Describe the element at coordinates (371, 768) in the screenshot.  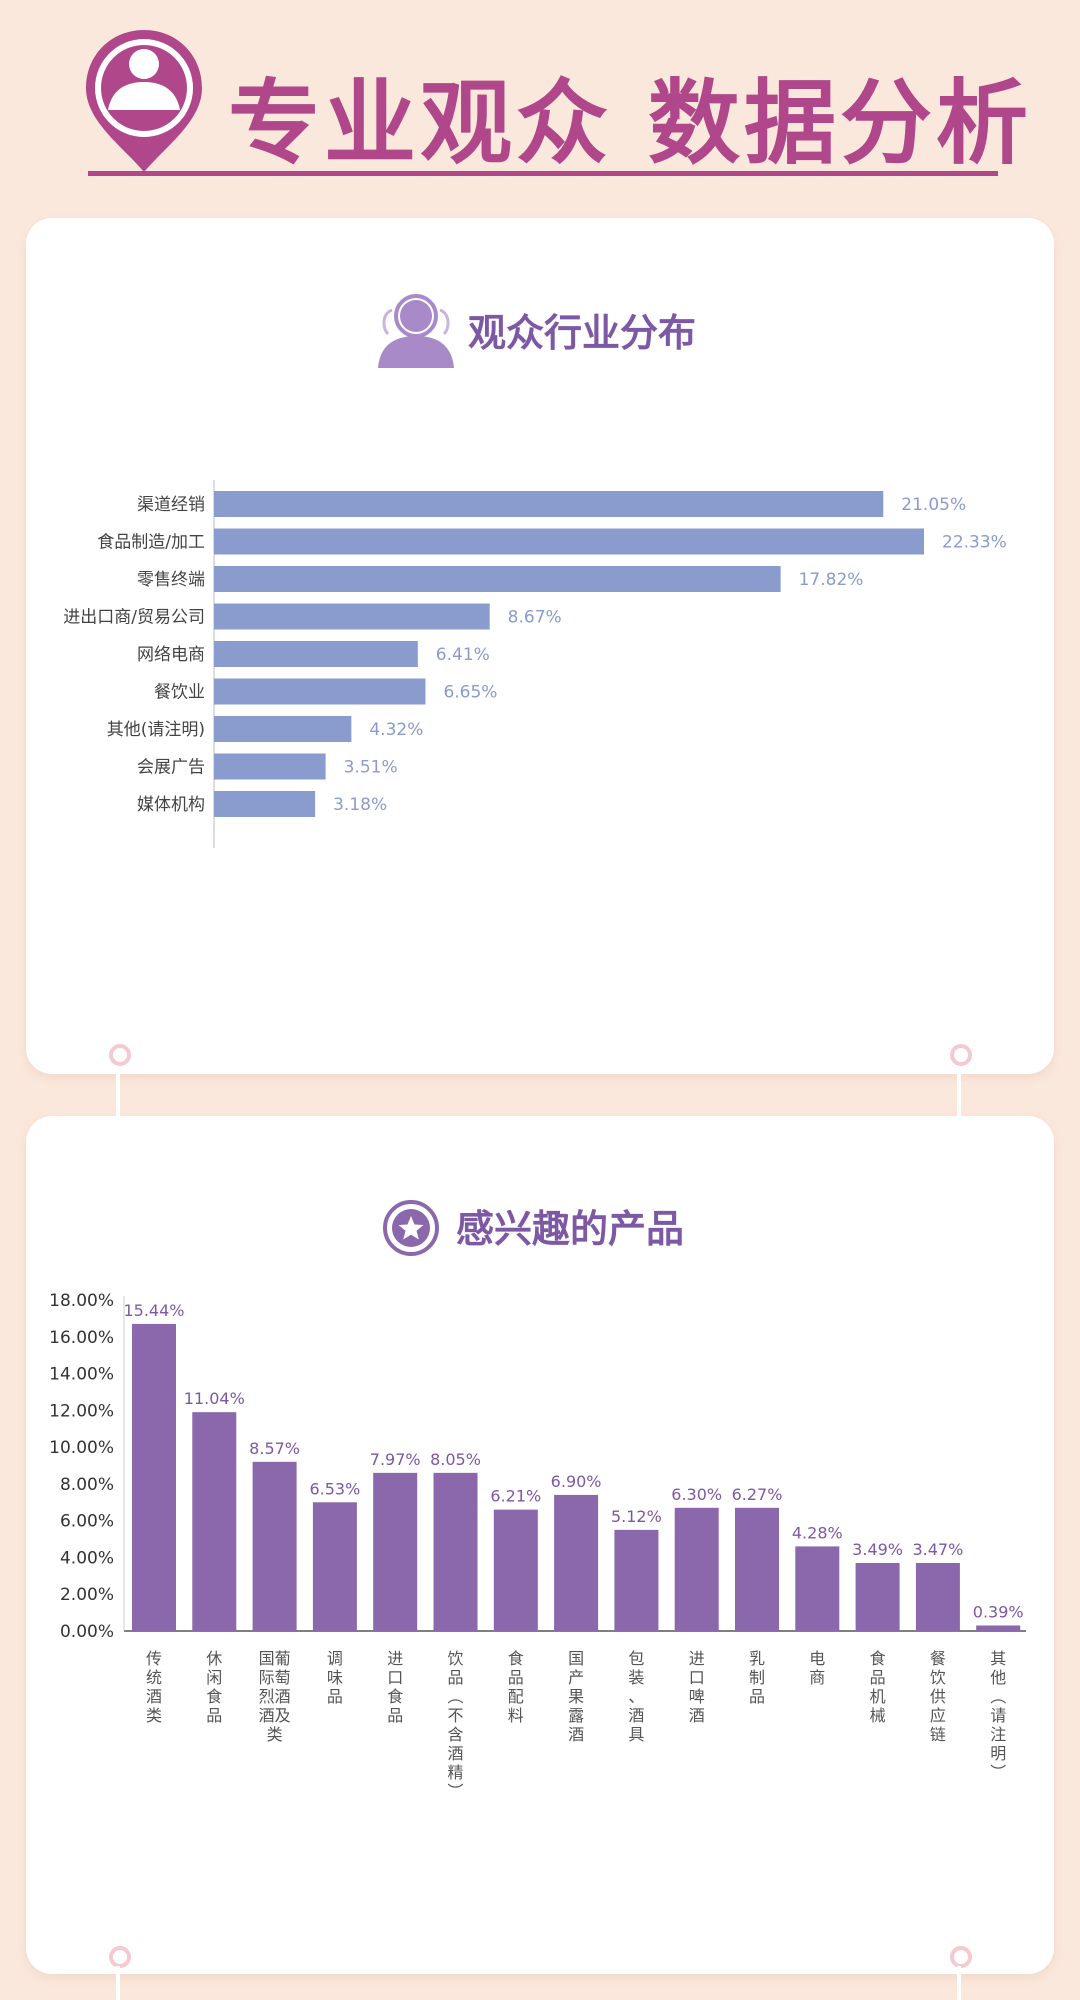
I see `data-label: 3.51%` at that location.